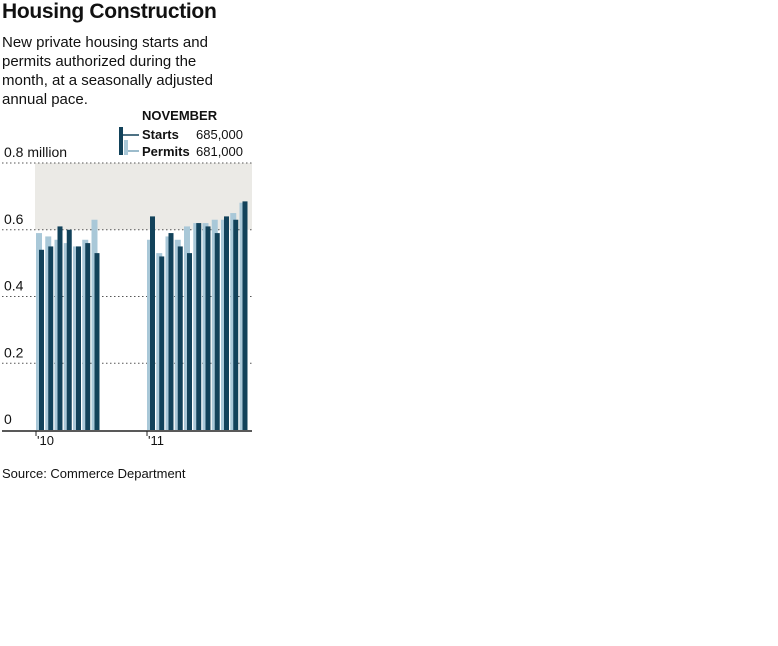 The image size is (778, 646). I want to click on highlight-band, so click(143, 196).